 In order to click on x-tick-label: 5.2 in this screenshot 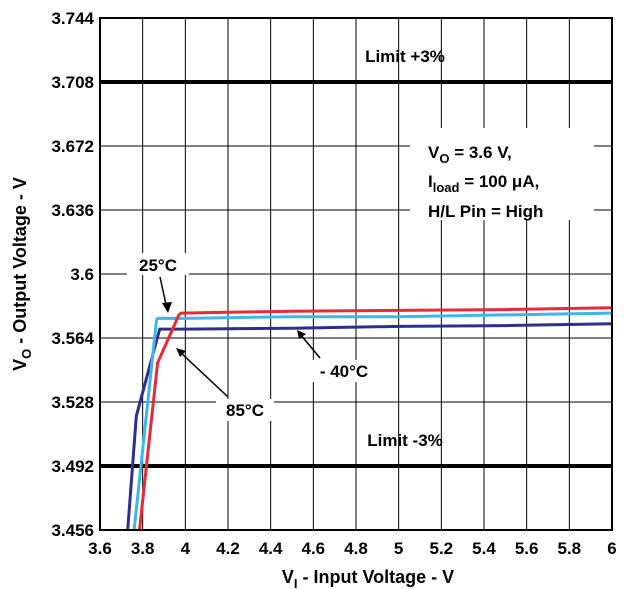, I will do `click(442, 548)`.